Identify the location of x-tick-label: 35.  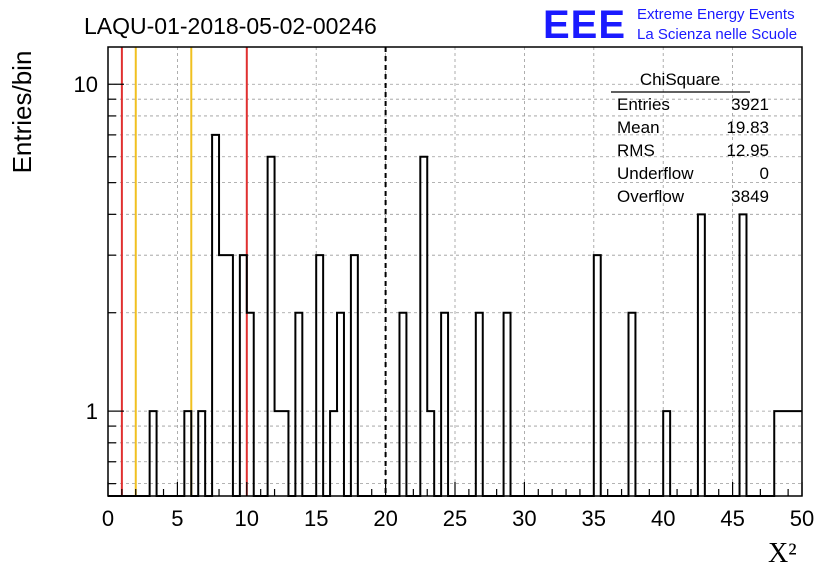
(594, 518).